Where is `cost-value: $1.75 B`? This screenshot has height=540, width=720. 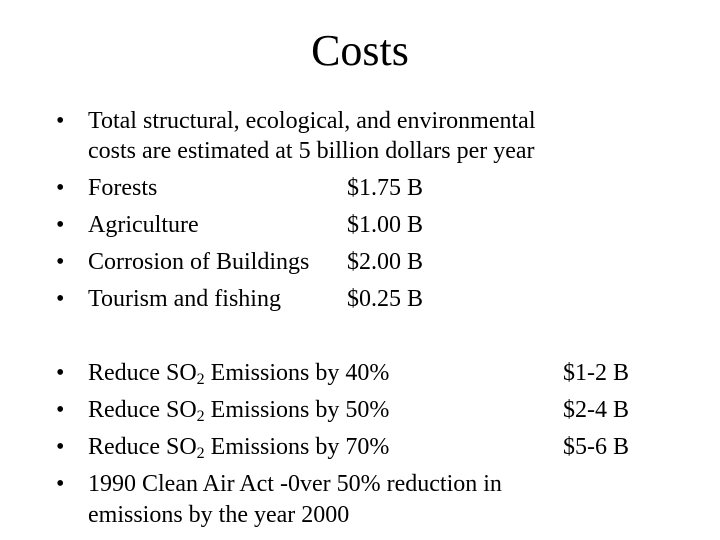 cost-value: $1.75 B is located at coordinates (385, 188).